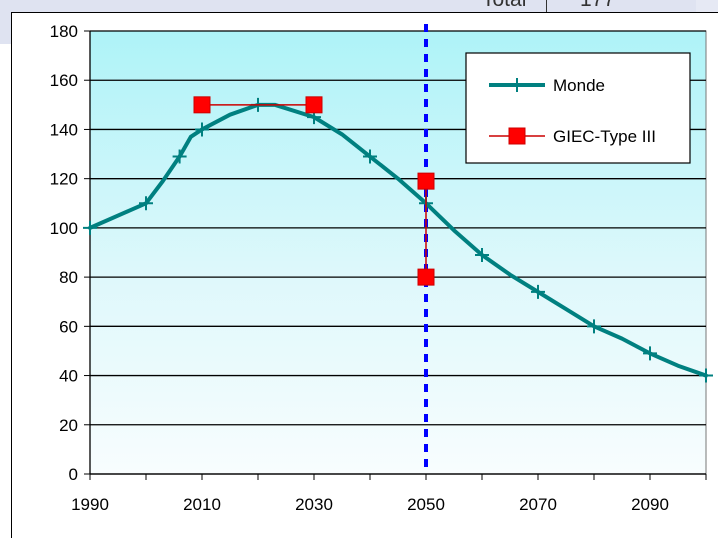 This screenshot has height=538, width=718. What do you see at coordinates (68, 376) in the screenshot?
I see `y-tick-label: 40` at bounding box center [68, 376].